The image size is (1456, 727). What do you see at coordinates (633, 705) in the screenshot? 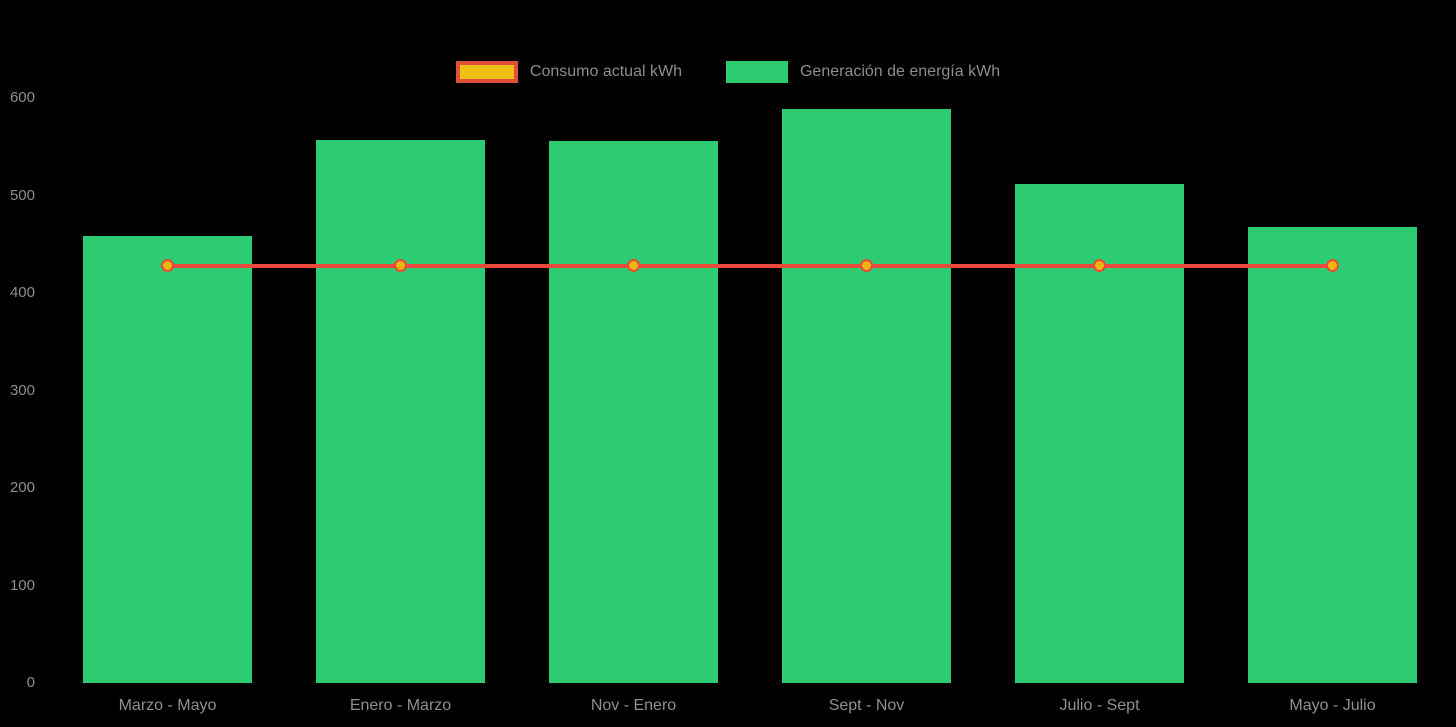
I see `x-axis-category-label: Nov - Enero` at bounding box center [633, 705].